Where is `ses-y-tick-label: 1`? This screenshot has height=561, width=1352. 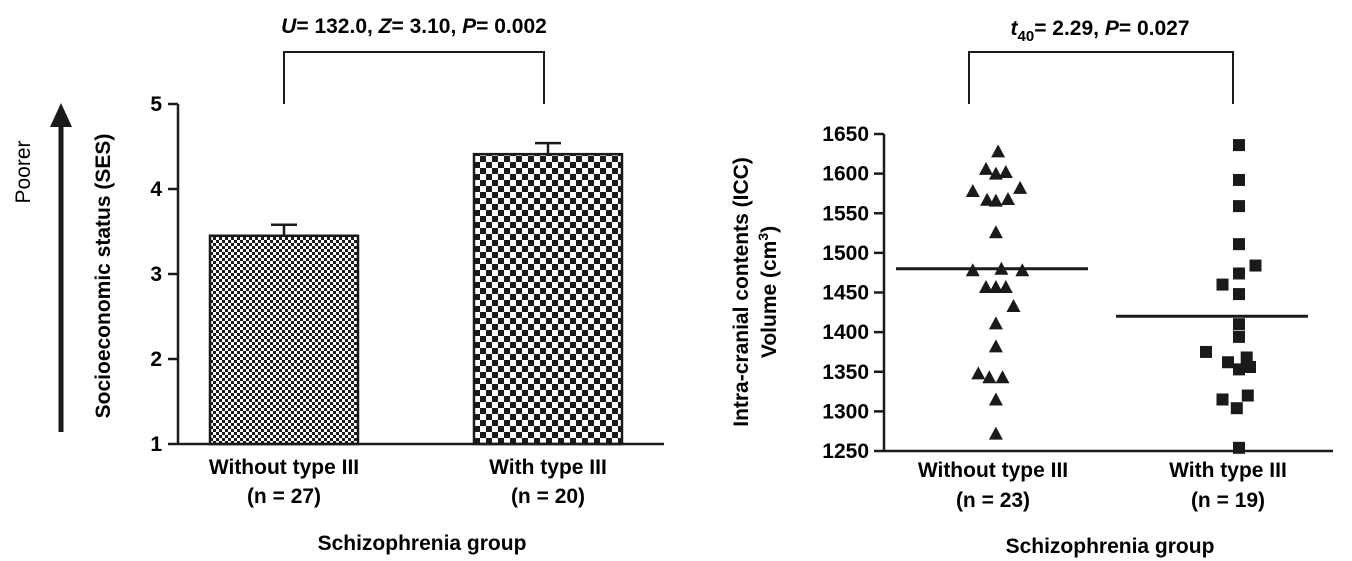 ses-y-tick-label: 1 is located at coordinates (156, 444).